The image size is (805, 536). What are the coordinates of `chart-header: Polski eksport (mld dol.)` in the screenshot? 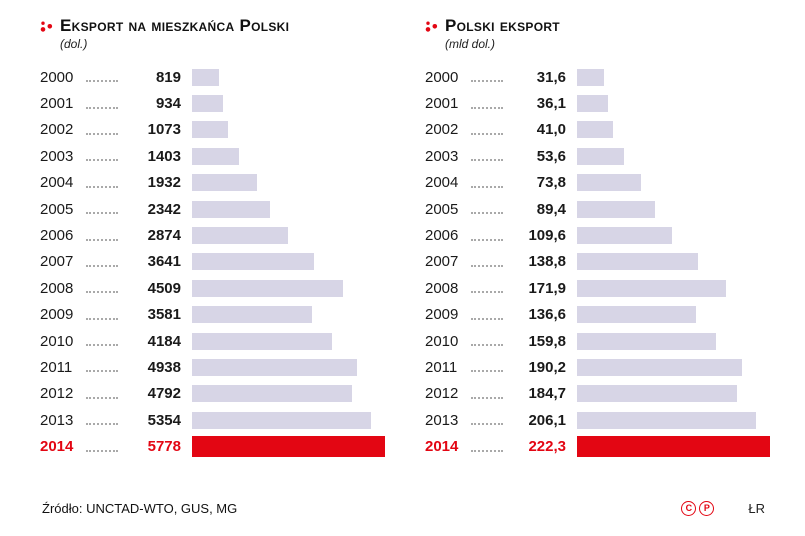 It's located at (597, 35).